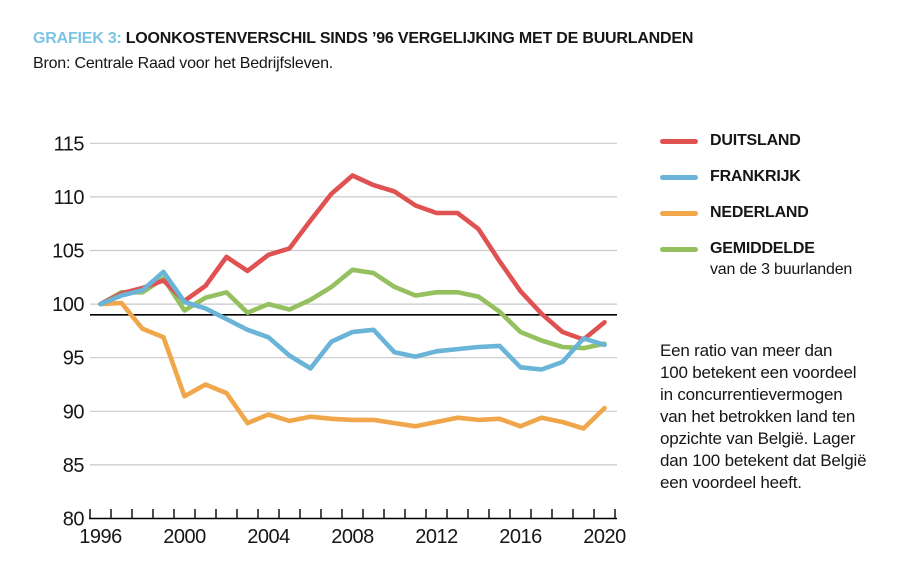 This screenshot has width=897, height=579. Describe the element at coordinates (77, 38) in the screenshot. I see `chart-number-label: GRAFIEK 3:` at that location.